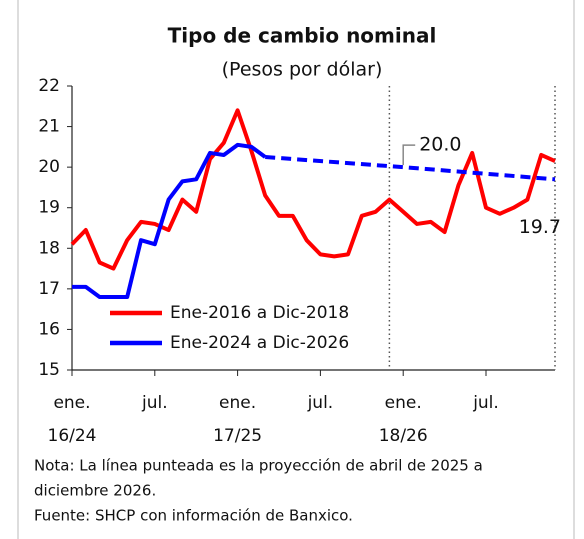 The width and height of the screenshot is (584, 539). What do you see at coordinates (409, 155) in the screenshot?
I see `label-bracket` at bounding box center [409, 155].